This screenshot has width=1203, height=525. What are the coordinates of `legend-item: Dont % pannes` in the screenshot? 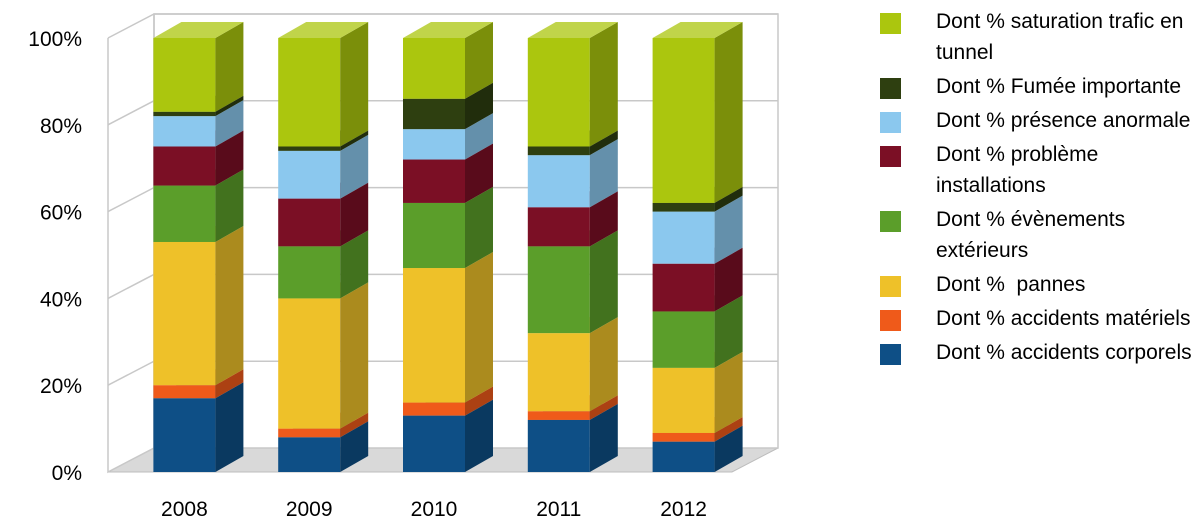 It's located at (1040, 284).